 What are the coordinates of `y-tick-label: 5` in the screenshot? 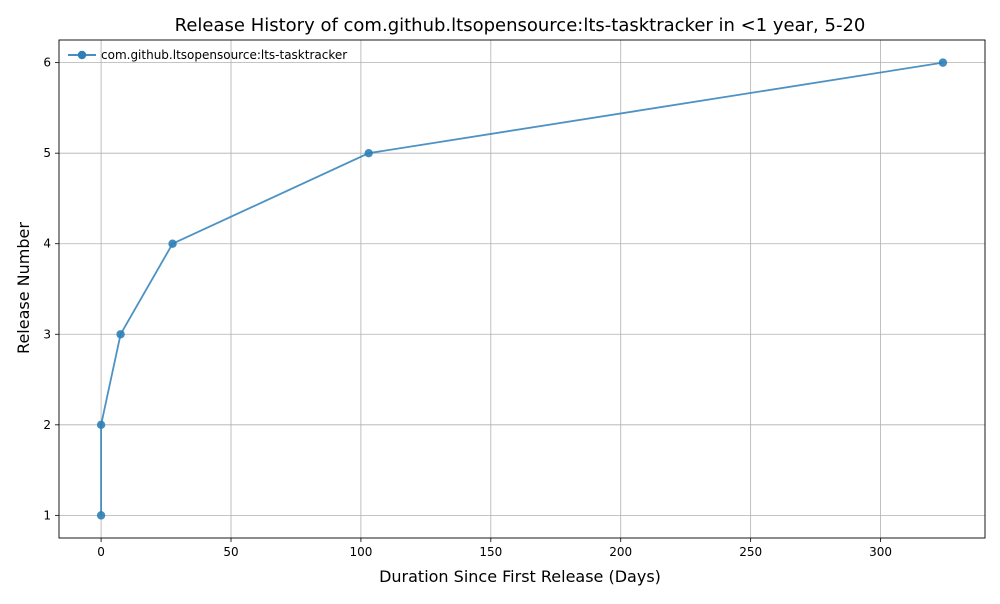 It's located at (47, 153).